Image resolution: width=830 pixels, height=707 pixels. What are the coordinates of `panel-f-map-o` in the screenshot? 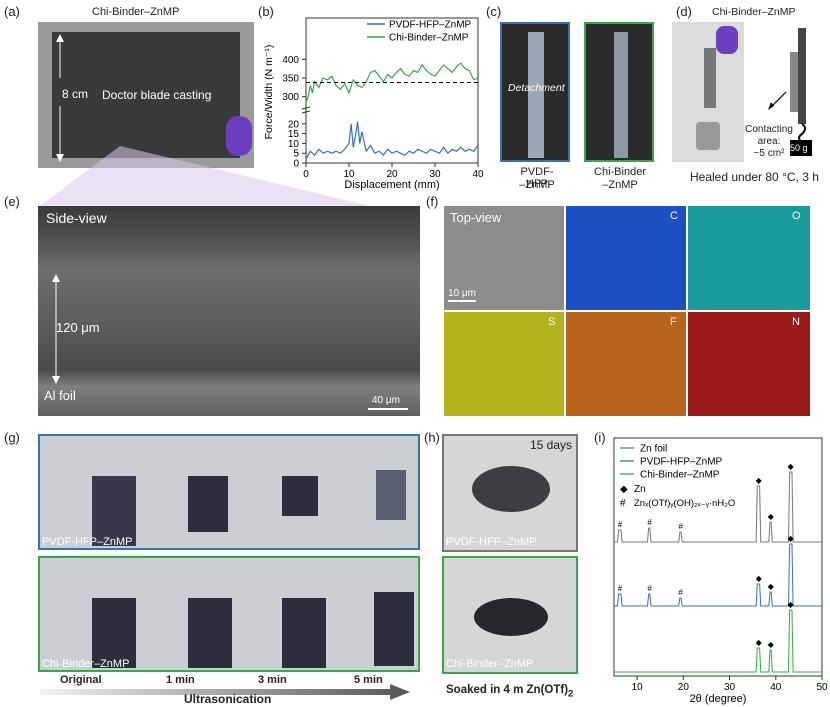 It's located at (749, 258).